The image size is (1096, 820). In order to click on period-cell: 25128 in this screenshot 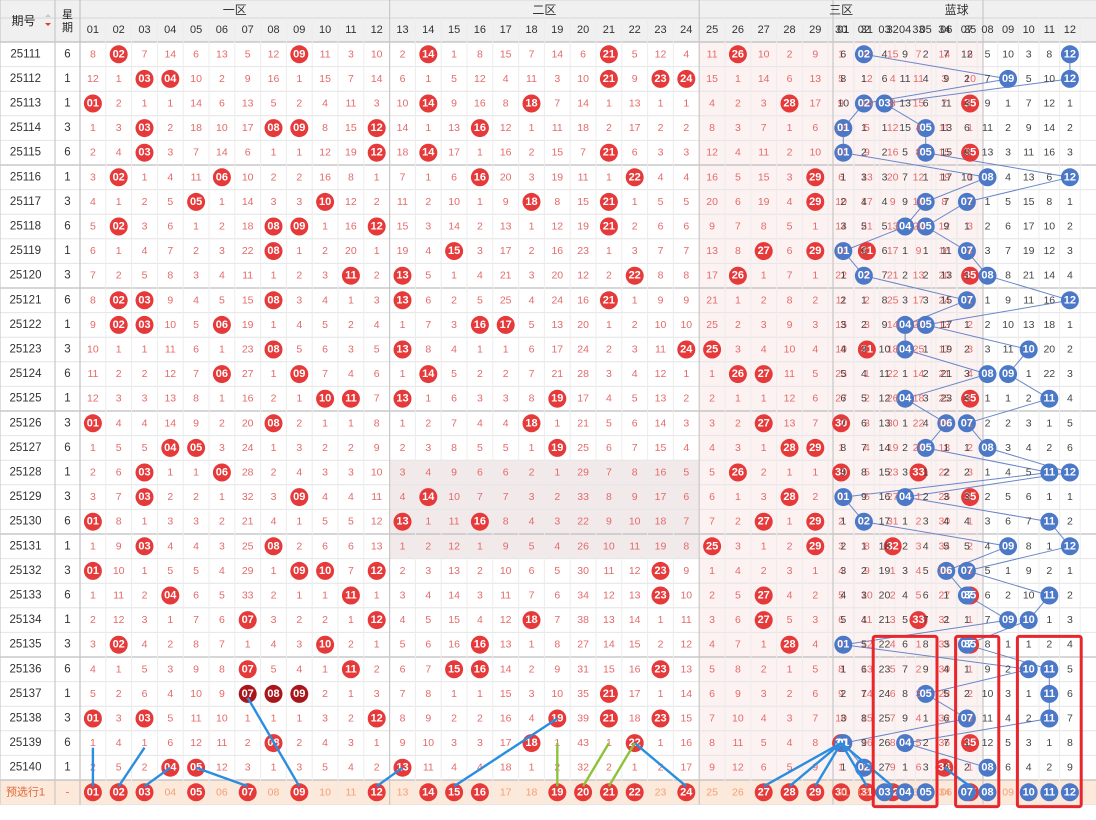, I will do `click(26, 473)`.